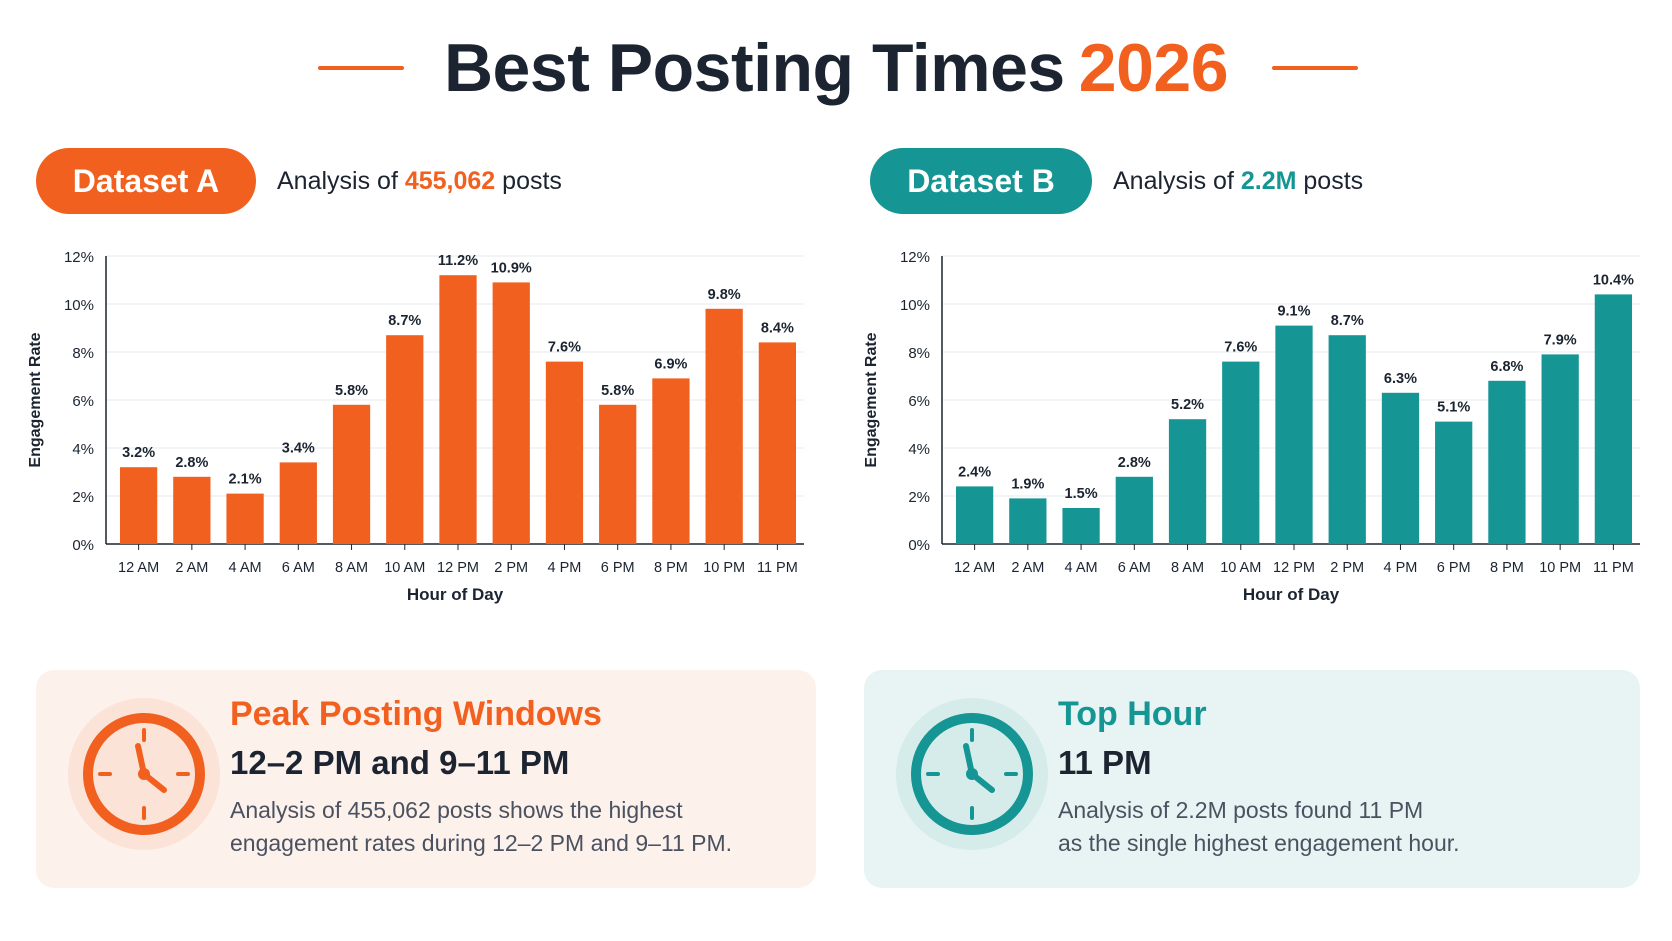  What do you see at coordinates (1238, 181) in the screenshot?
I see `dataset-b-subtitle: Analysis of 2.2M posts` at bounding box center [1238, 181].